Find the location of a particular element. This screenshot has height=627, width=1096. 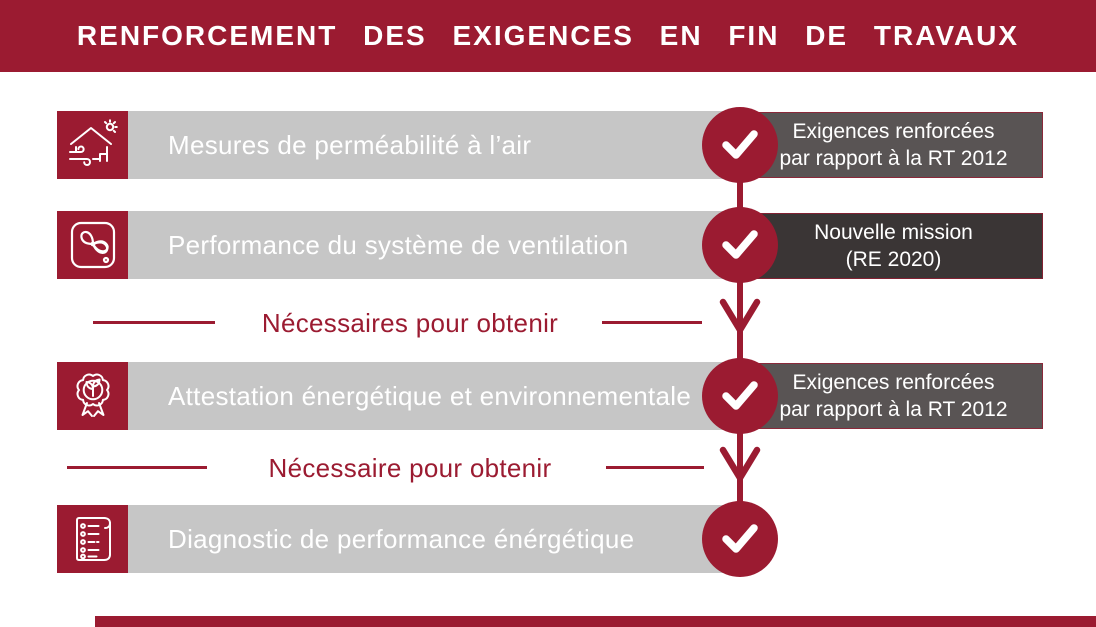

step-bar-diagnostic: Diagnostic de performance énérgétique is located at coordinates (437, 539).